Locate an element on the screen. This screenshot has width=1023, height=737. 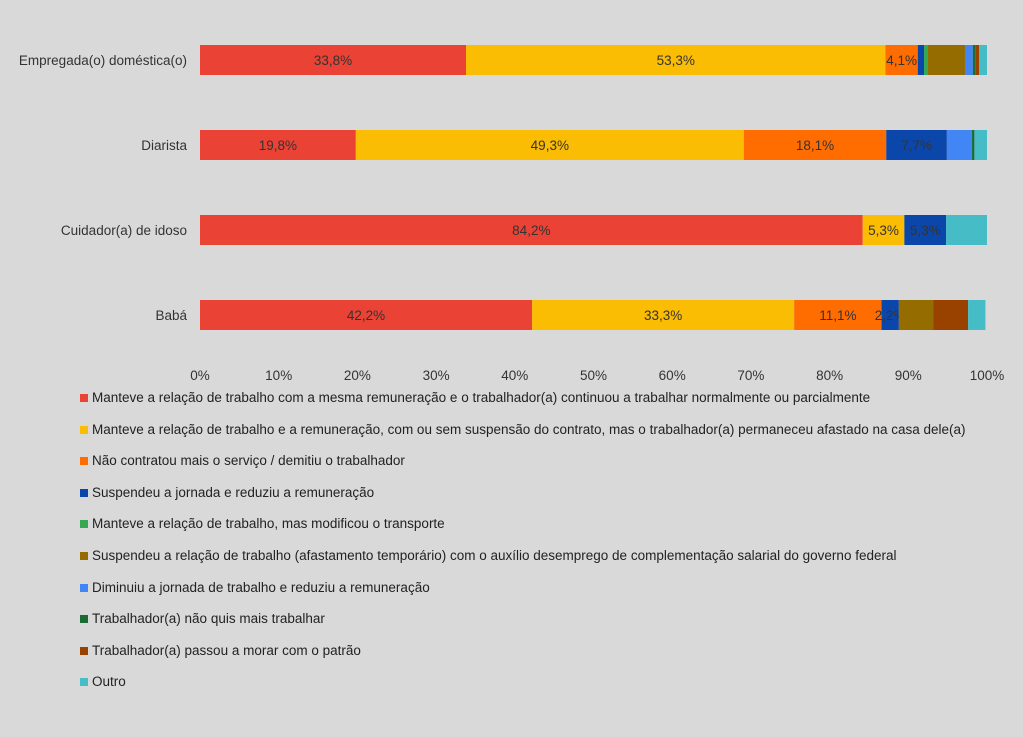
data-label: 19,8% is located at coordinates (278, 145).